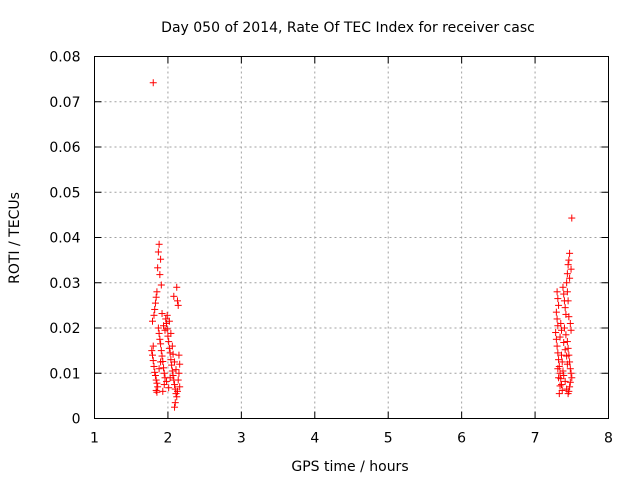  What do you see at coordinates (351, 439) in the screenshot?
I see `x-tick-labels: 1 2 3 4 5 6 7 8` at bounding box center [351, 439].